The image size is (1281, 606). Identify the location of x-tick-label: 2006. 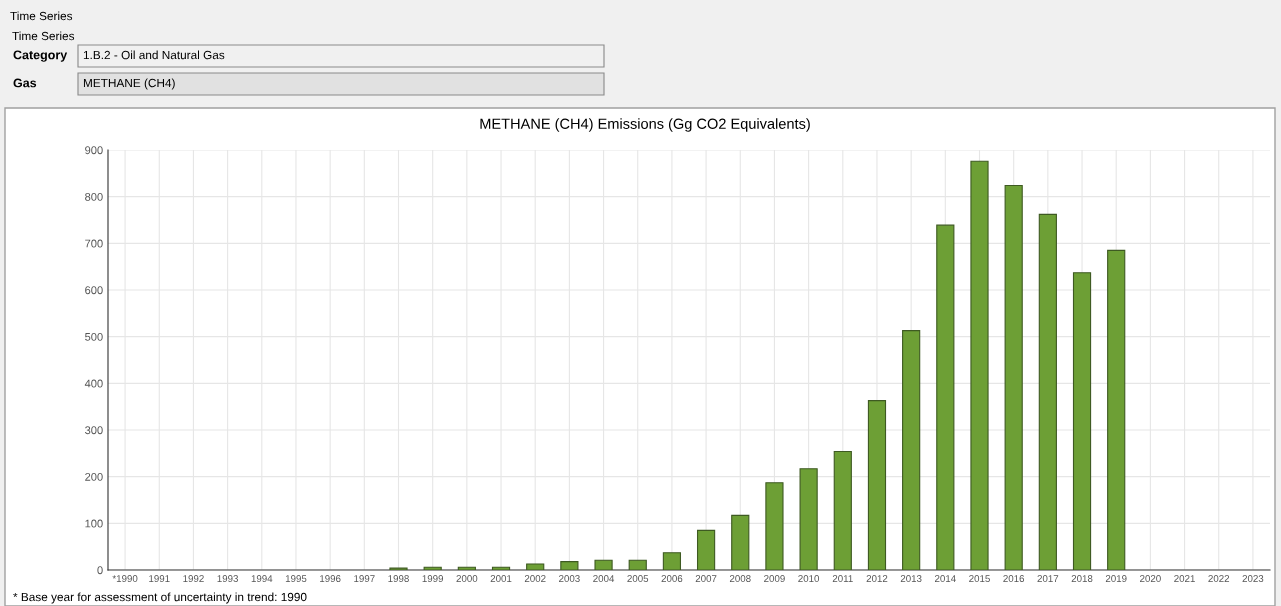
(672, 578).